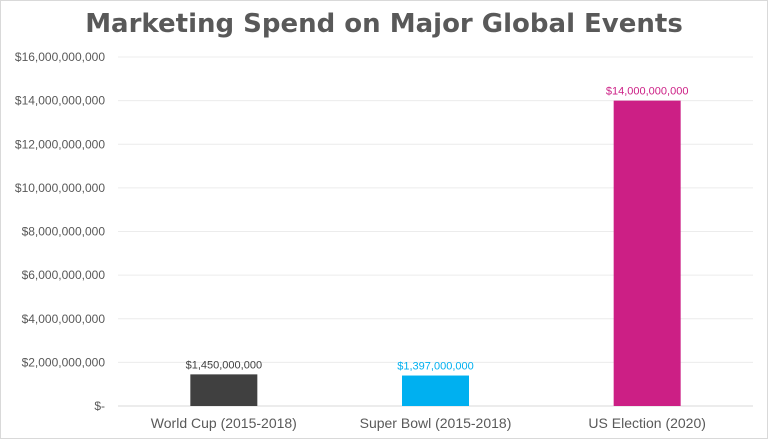  I want to click on y-tick-label: $6,000,000,000, so click(64, 275).